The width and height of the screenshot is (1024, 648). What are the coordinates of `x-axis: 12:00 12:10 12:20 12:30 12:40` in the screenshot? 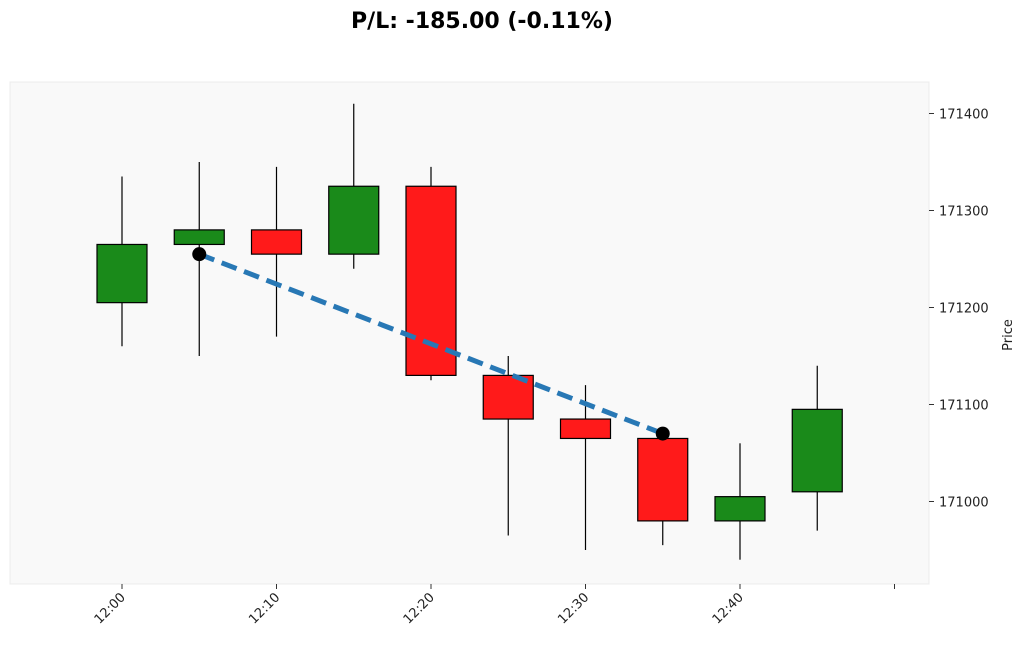 It's located at (493, 605).